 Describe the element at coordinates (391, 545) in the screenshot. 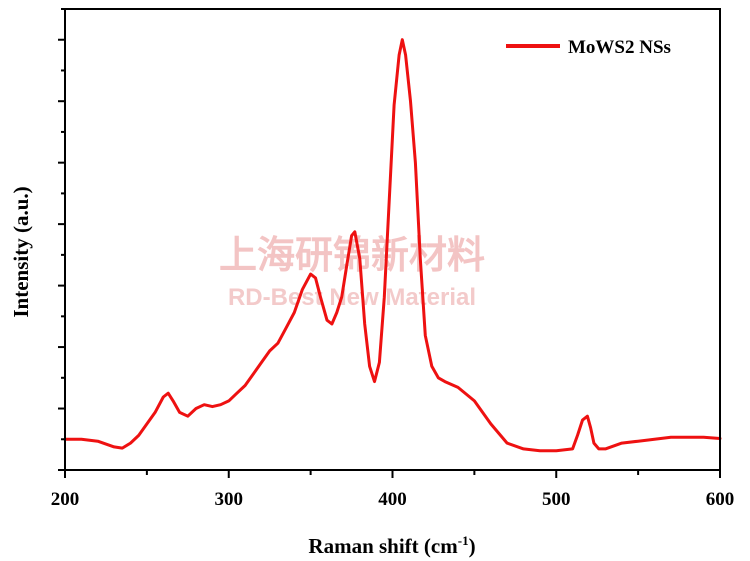

I see `x-axis-title: Raman shift (cm-1)` at that location.